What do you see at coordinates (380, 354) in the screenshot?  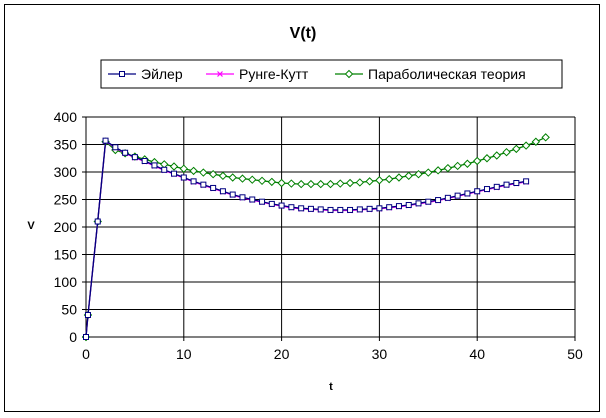 I see `x-tick-label-3: 30` at bounding box center [380, 354].